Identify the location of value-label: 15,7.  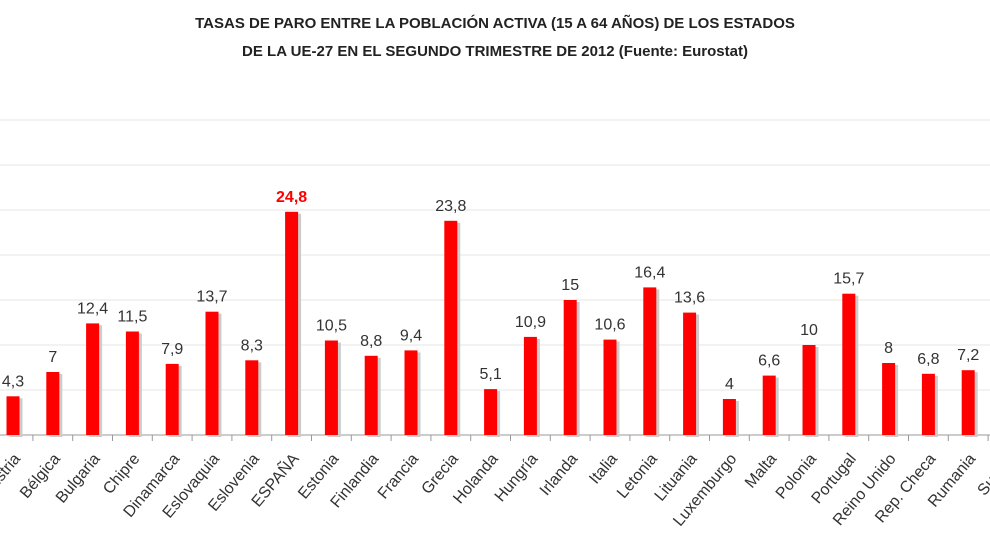
(848, 279).